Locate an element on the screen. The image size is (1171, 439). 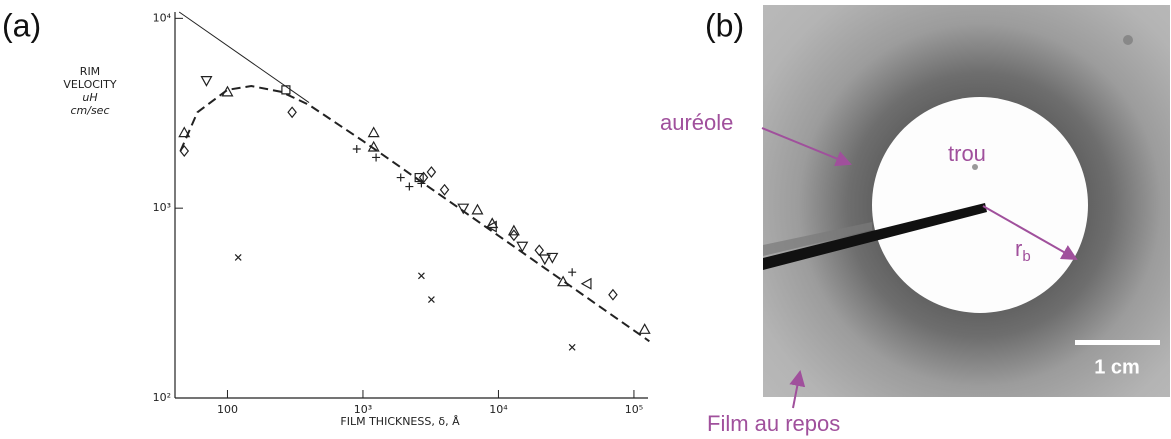
radius-symbol: r is located at coordinates (1018, 248).